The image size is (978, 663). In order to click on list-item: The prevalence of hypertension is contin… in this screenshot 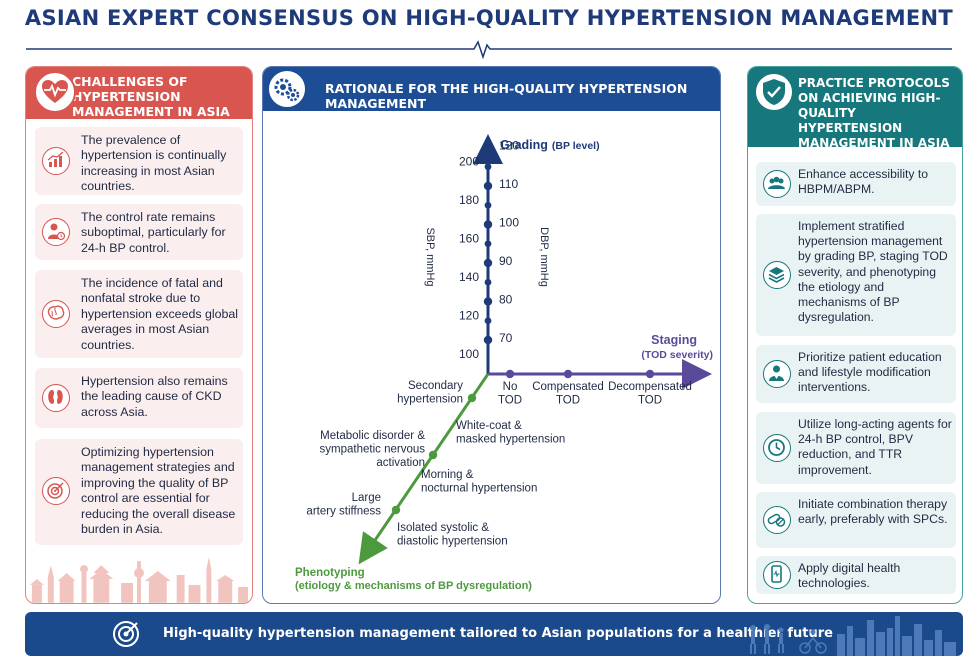, I will do `click(139, 161)`.